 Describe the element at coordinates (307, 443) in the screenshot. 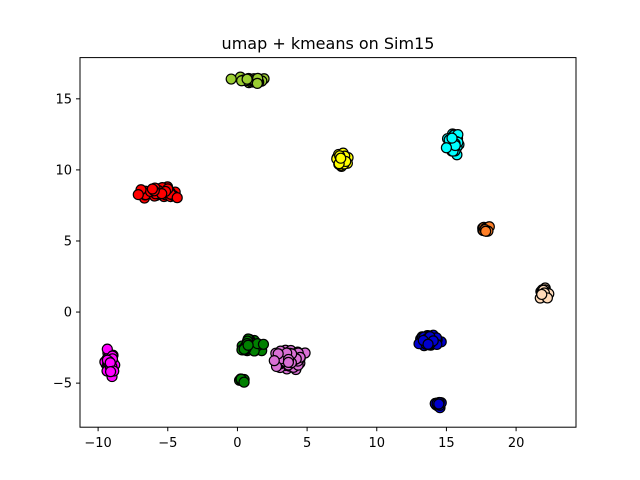

I see `x-tick-label: 5` at that location.